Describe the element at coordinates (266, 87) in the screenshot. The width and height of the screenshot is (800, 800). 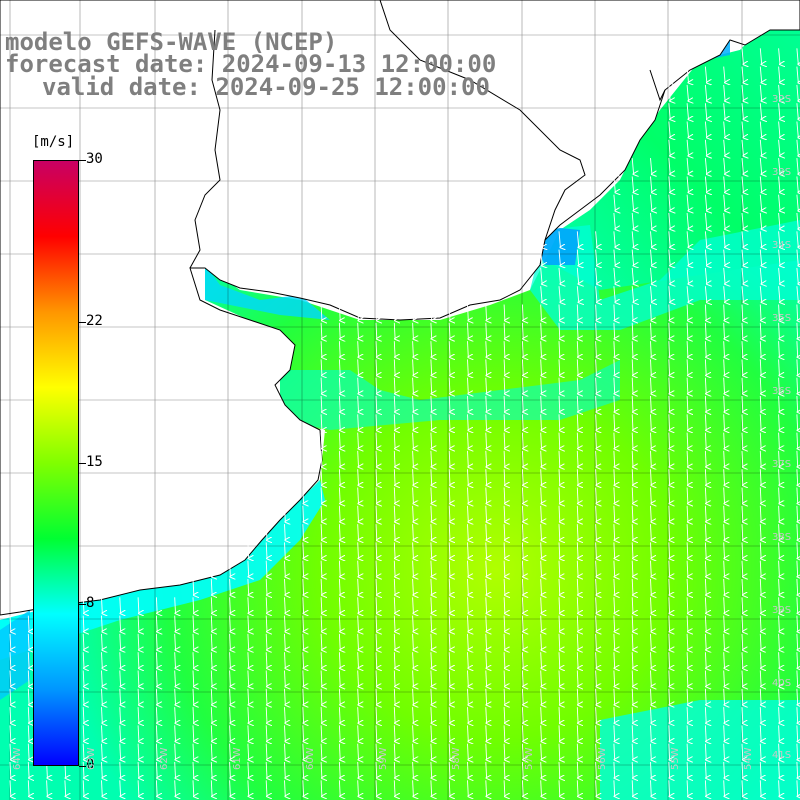
I see `valid-date: valid date: 2024-09-25 12:00:00` at that location.